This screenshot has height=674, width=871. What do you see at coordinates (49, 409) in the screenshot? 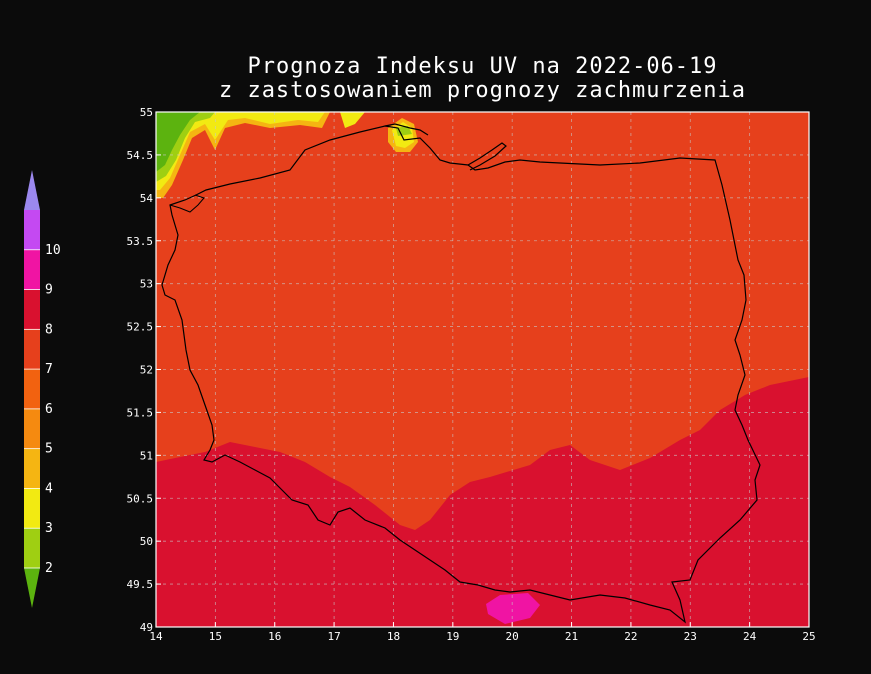
I see `colorbar-label: 6` at bounding box center [49, 409].